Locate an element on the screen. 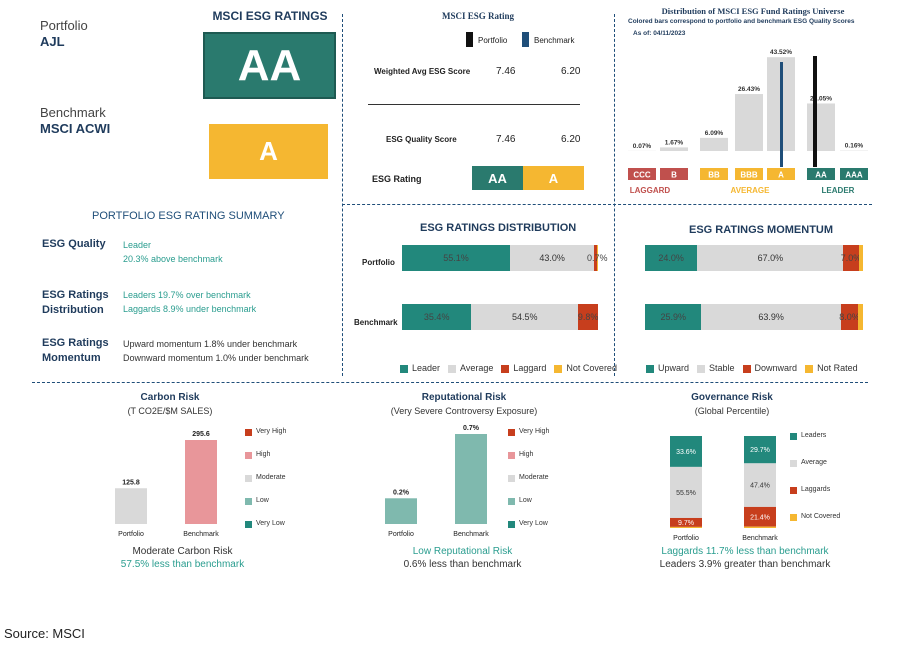 The height and width of the screenshot is (650, 900). portfolio-marker is located at coordinates (469, 39).